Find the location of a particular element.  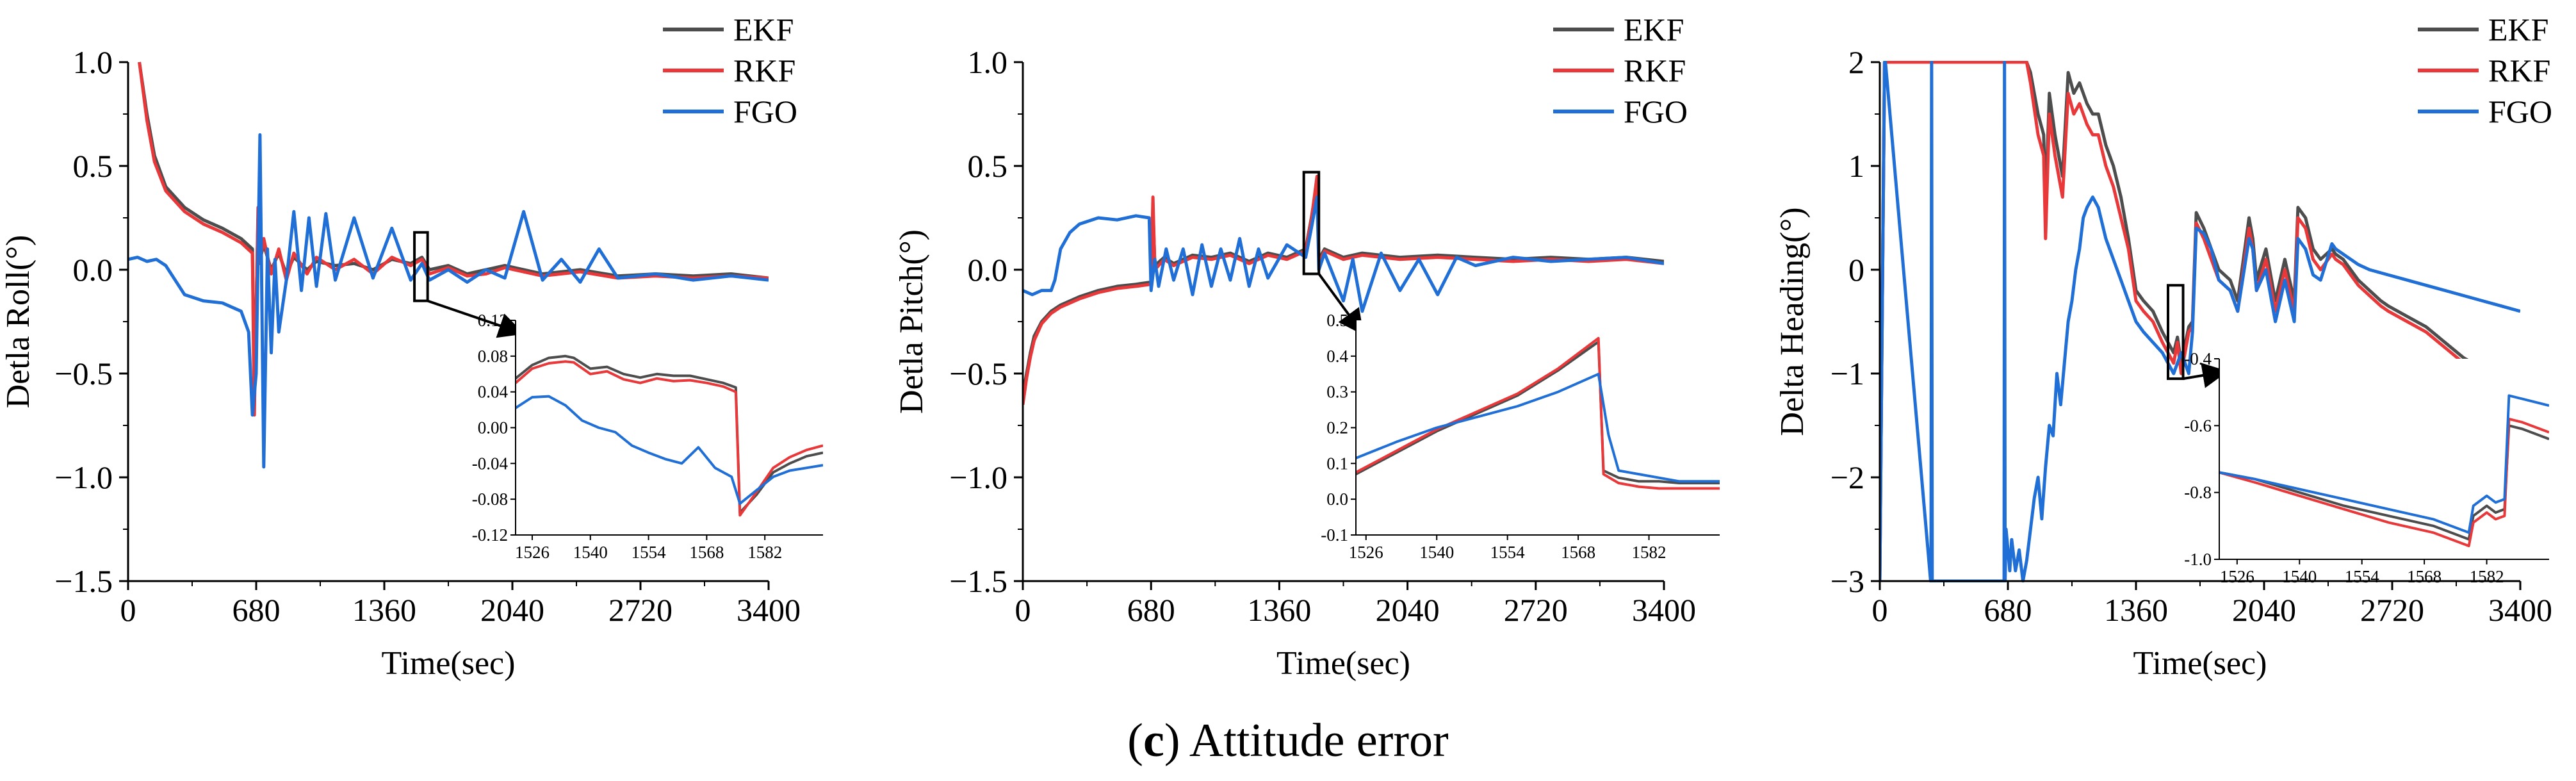

series-fgo-line is located at coordinates (448, 301).